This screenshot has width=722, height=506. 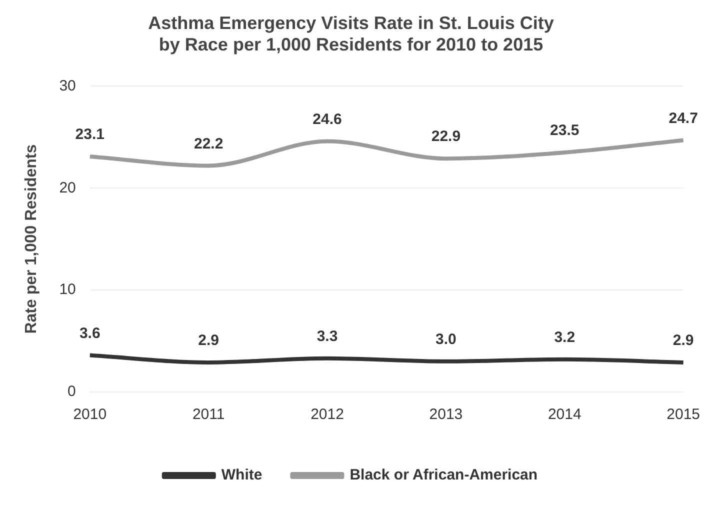 What do you see at coordinates (387, 358) in the screenshot?
I see `line-series` at bounding box center [387, 358].